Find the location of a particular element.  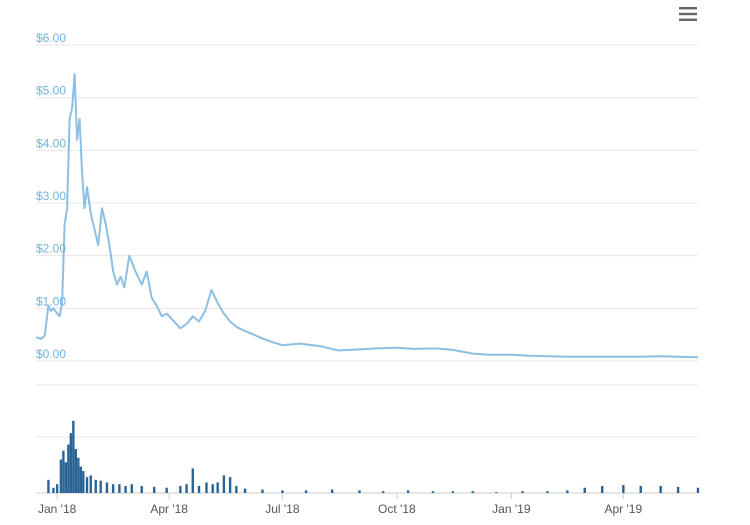

x-tick-label: Oct '18 is located at coordinates (397, 509).